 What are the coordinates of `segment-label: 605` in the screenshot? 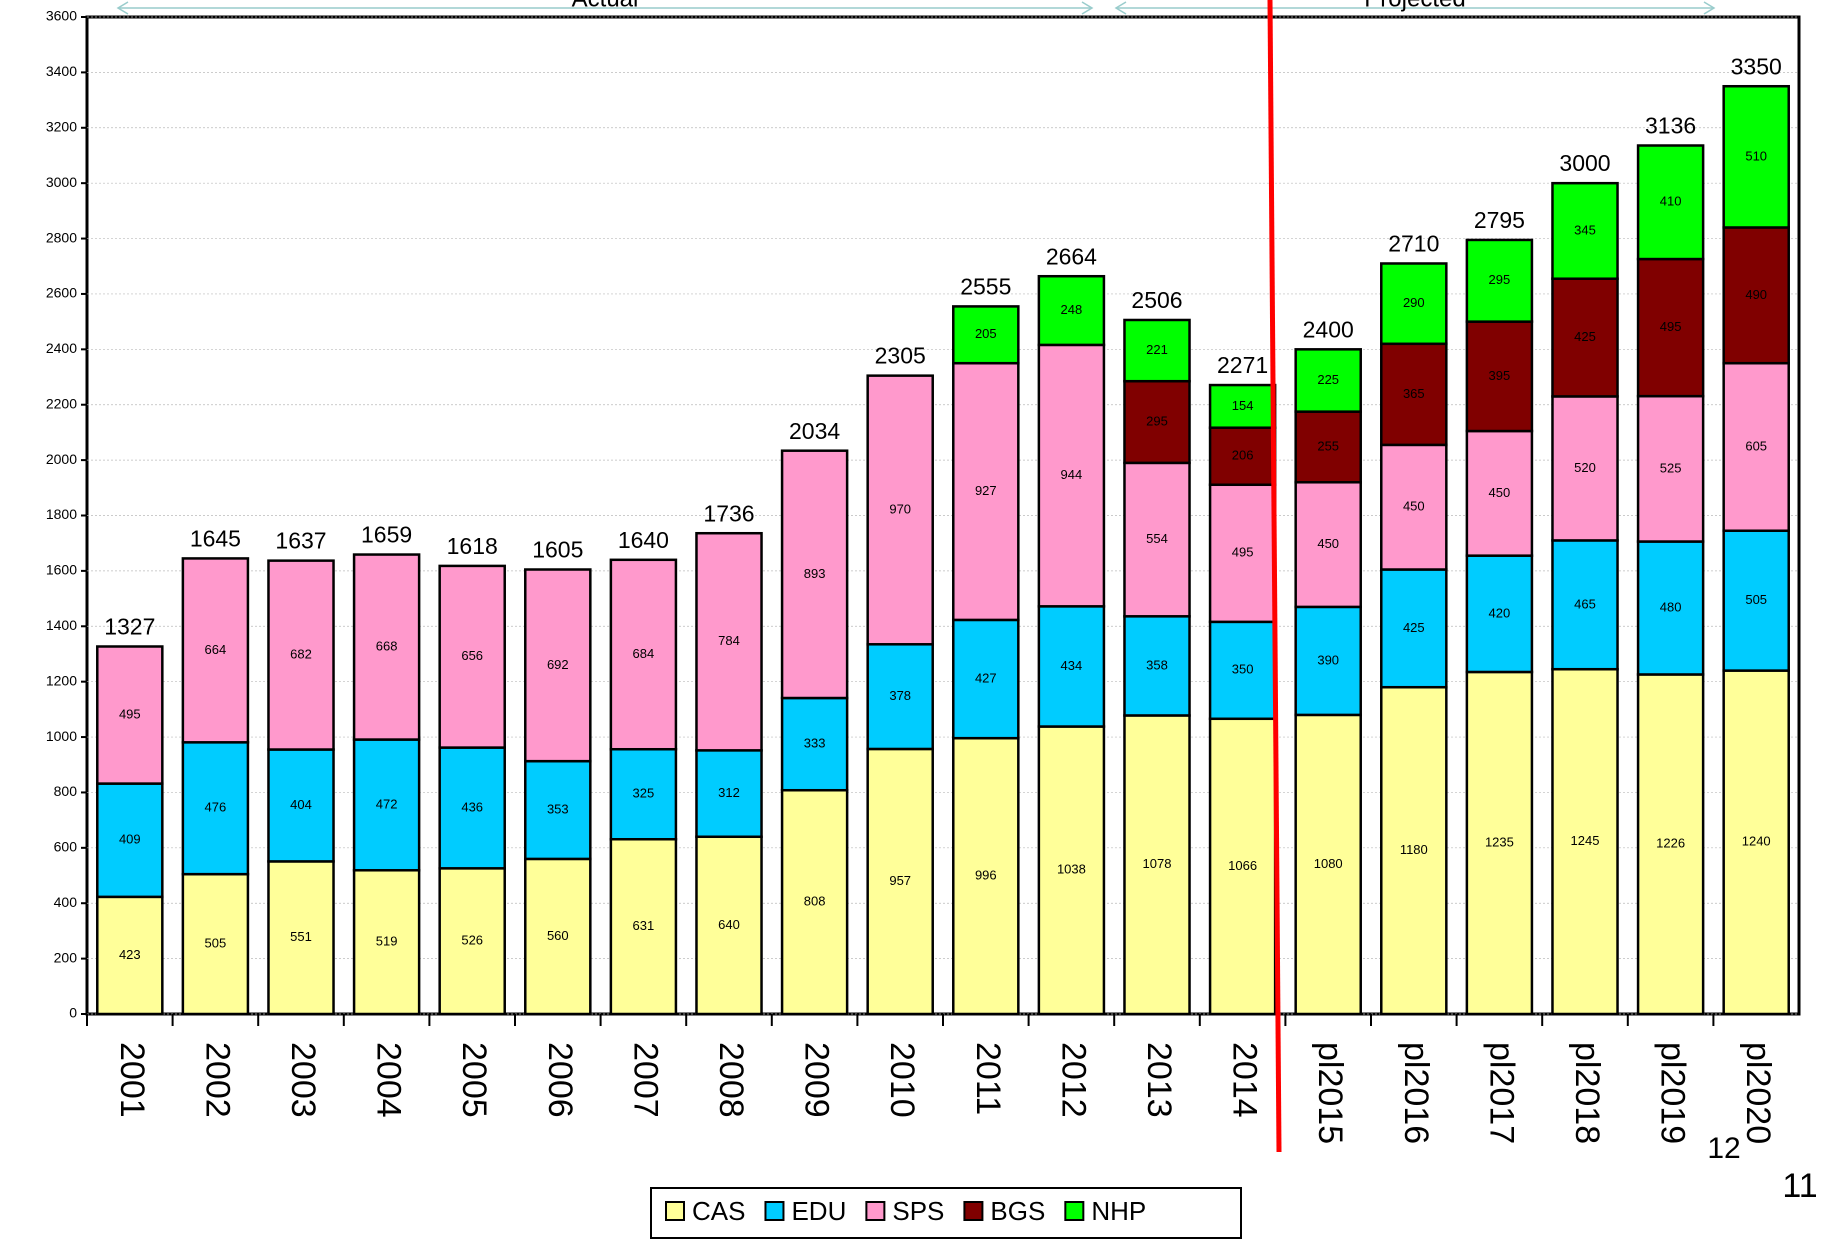 It's located at (1756, 445).